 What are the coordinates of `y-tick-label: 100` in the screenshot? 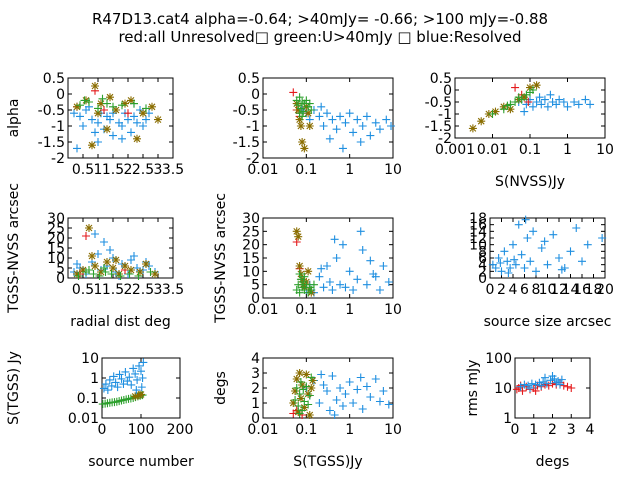 It's located at (498, 359).